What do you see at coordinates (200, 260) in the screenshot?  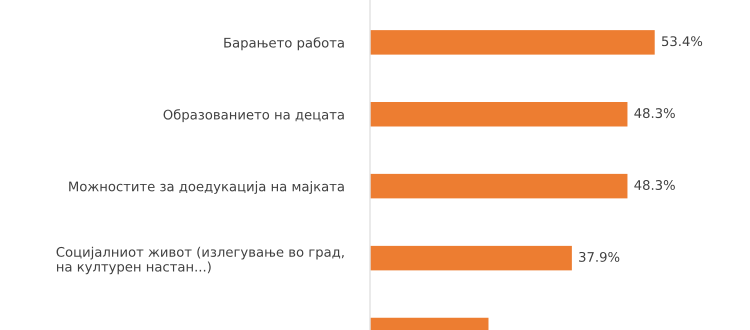 I see `y-tick-label: Социјалниот живот (излегување во град, на културен настан...)` at bounding box center [200, 260].